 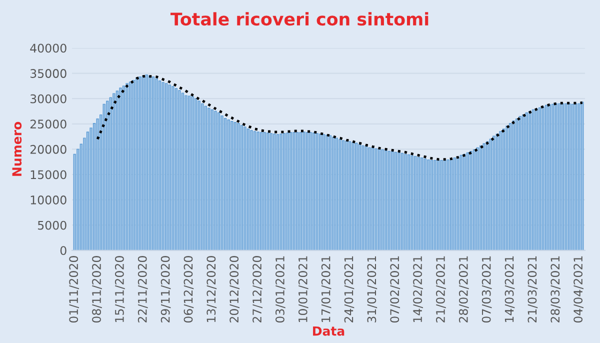 I want to click on y-tick-label: 40000, so click(x=48, y=48).